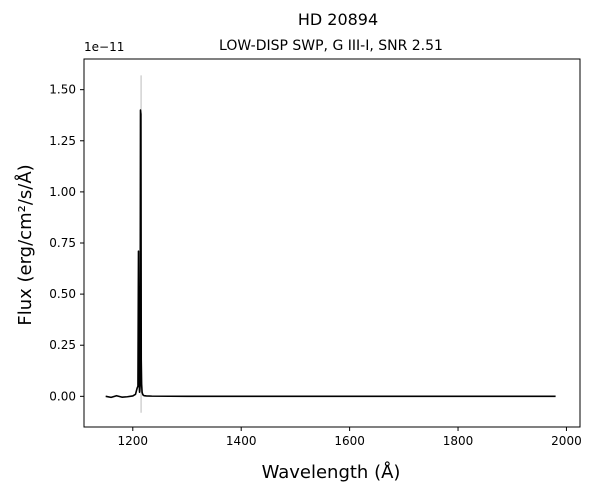  Describe the element at coordinates (62, 294) in the screenshot. I see `y-tick-label: 0.50` at that location.